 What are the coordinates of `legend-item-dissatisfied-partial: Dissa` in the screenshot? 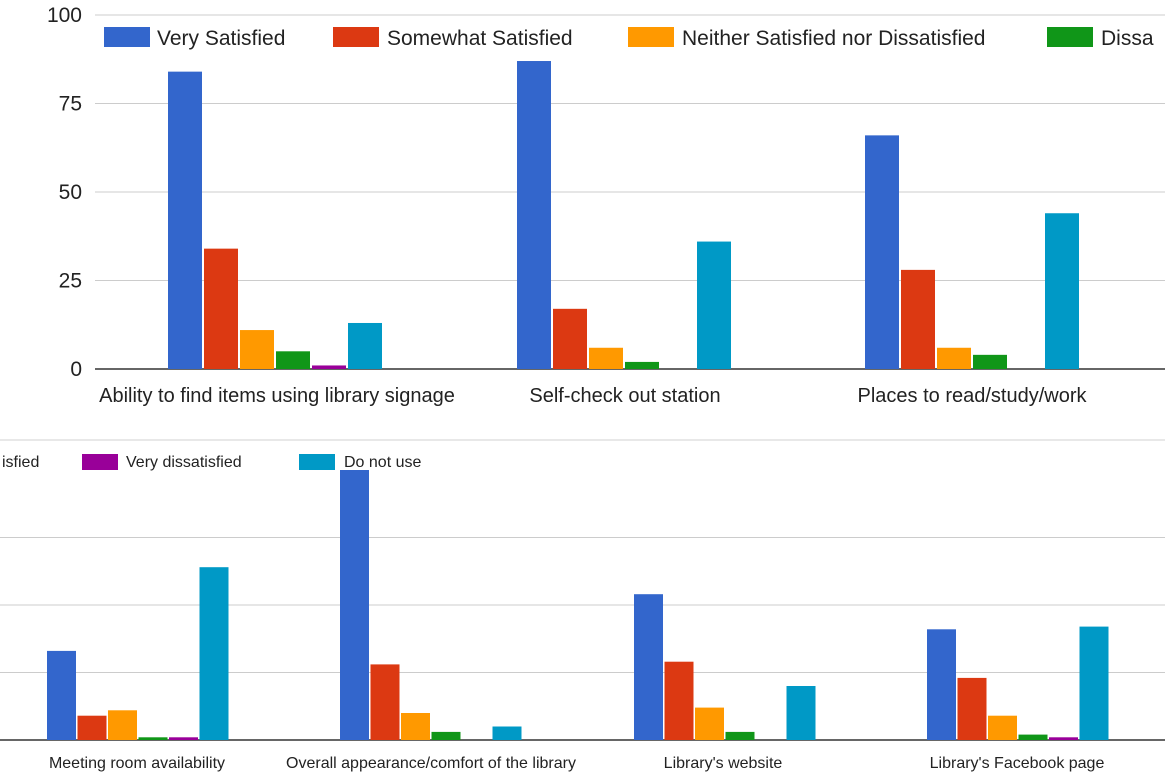 It's located at (1100, 38).